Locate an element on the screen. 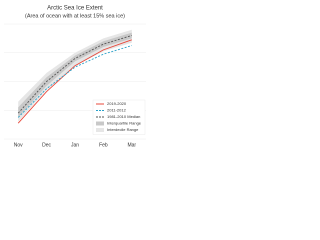 Image resolution: width=320 pixels, height=240 pixels. legend-label: Interquartile Range is located at coordinates (124, 123).